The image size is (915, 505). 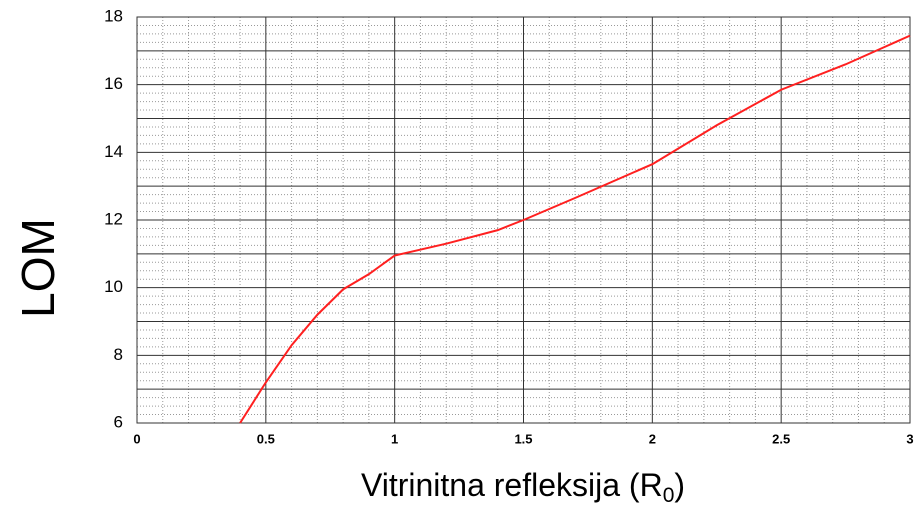 What do you see at coordinates (394, 438) in the screenshot?
I see `x-tick-label: 1` at bounding box center [394, 438].